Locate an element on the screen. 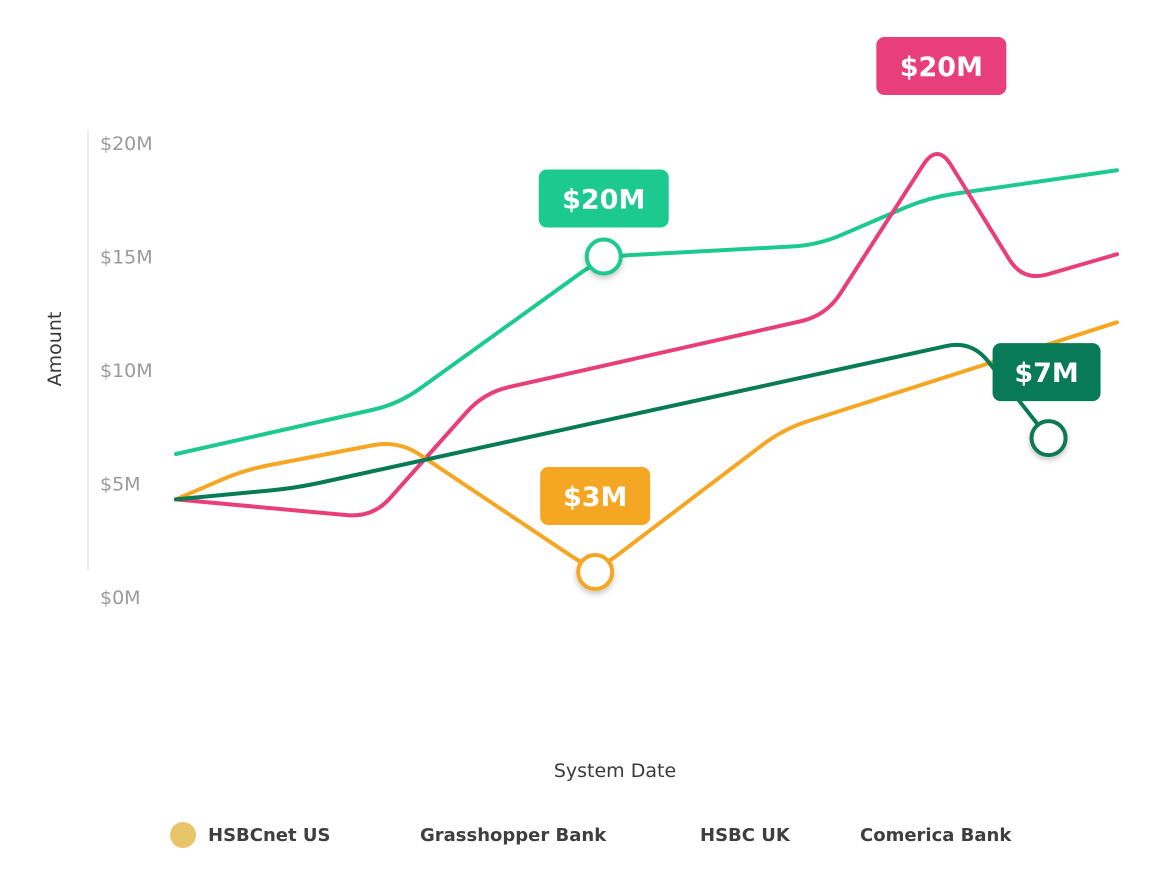  legend-item-comerica-bank: Comerica Bank is located at coordinates (935, 835).